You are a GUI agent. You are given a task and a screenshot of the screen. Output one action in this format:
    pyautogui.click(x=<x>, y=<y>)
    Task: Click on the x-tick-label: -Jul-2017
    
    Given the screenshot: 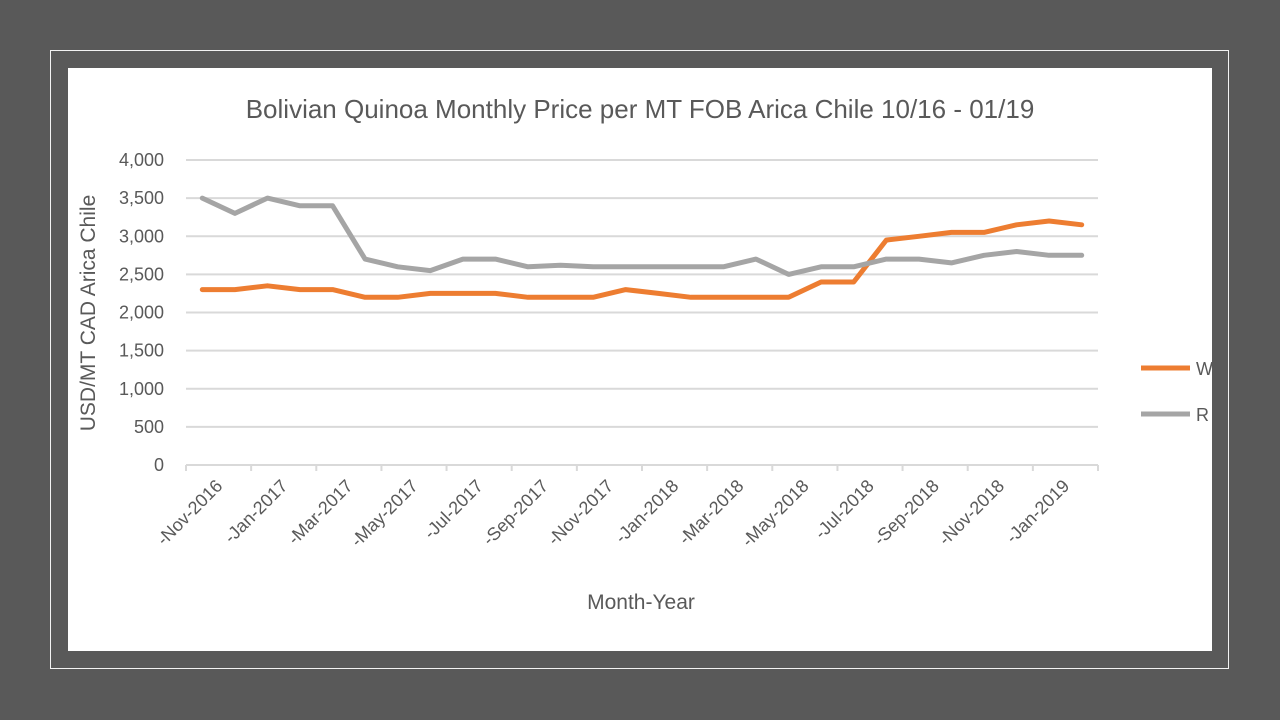 What is the action you would take?
    pyautogui.click(x=453, y=509)
    